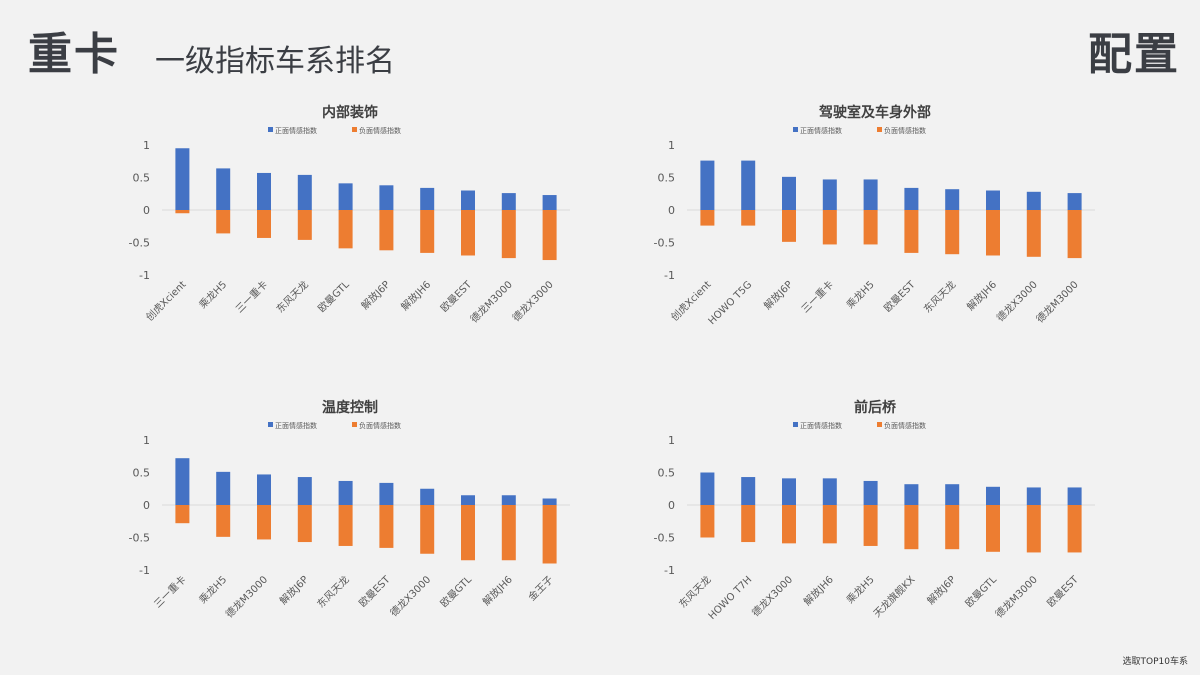 Image resolution: width=1200 pixels, height=675 pixels. I want to click on footer-note: 选取TOP10车系, so click(1155, 662).